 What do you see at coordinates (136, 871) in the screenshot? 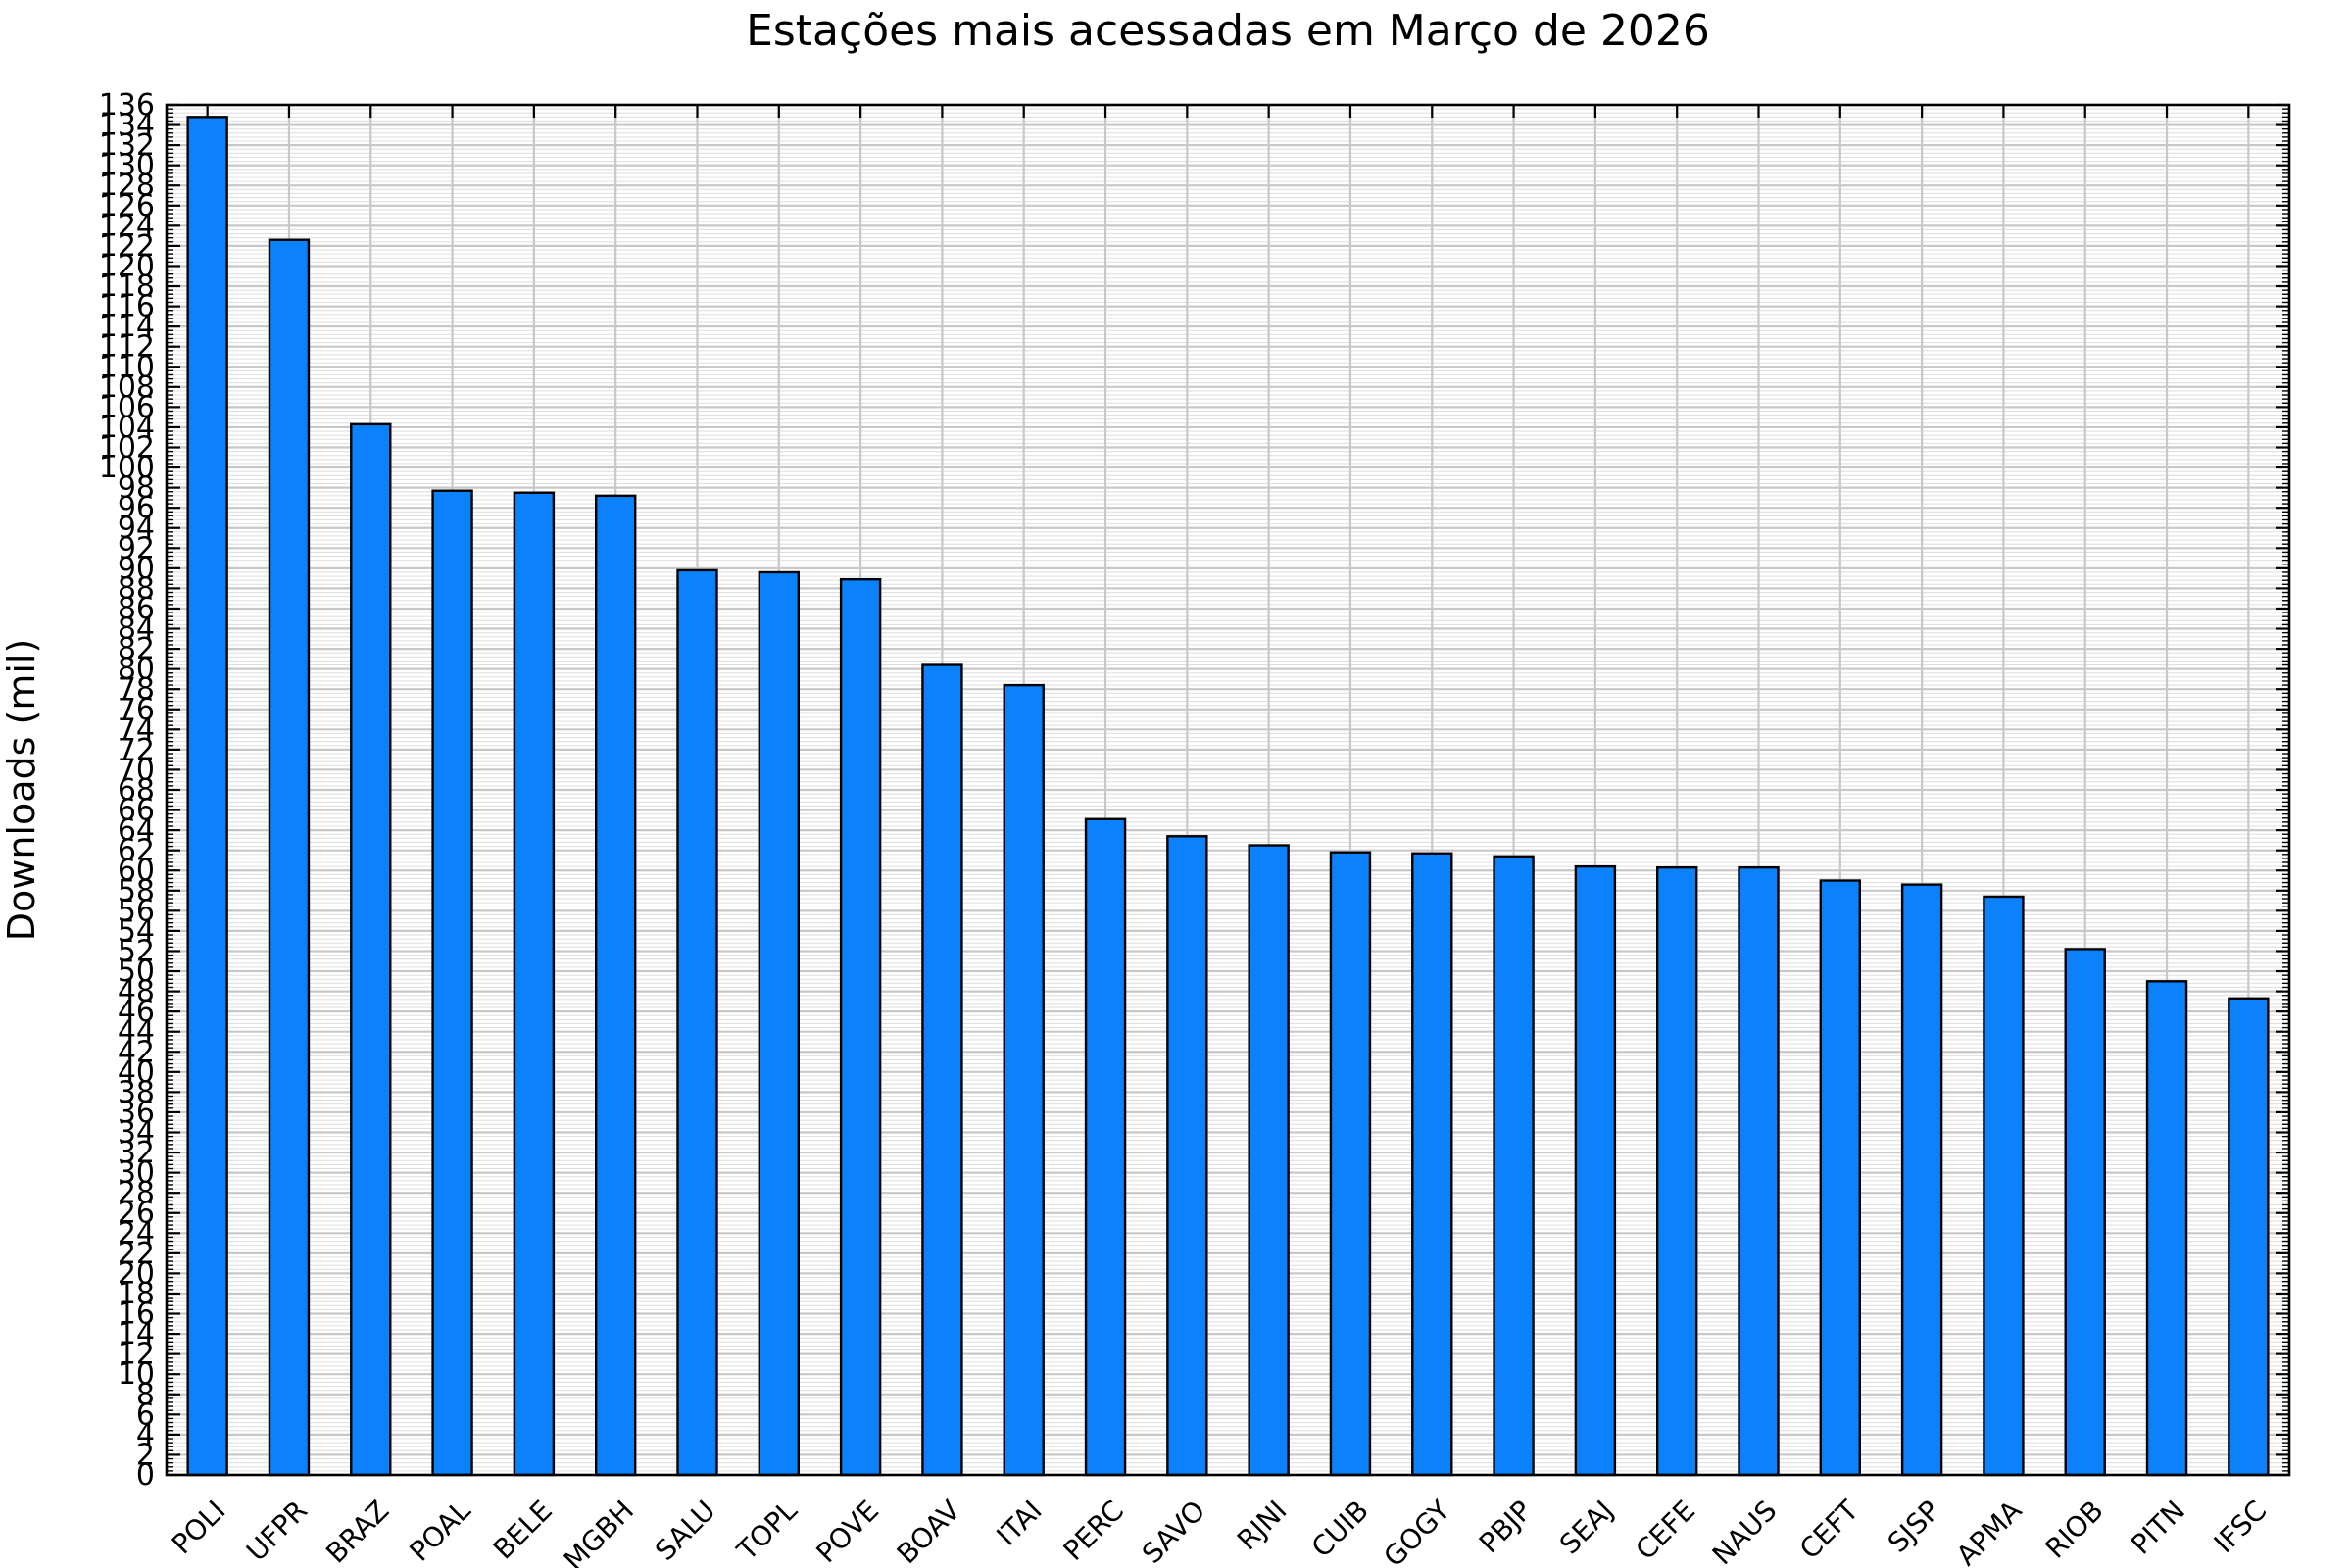
I see `y-tick-label: 60` at bounding box center [136, 871].